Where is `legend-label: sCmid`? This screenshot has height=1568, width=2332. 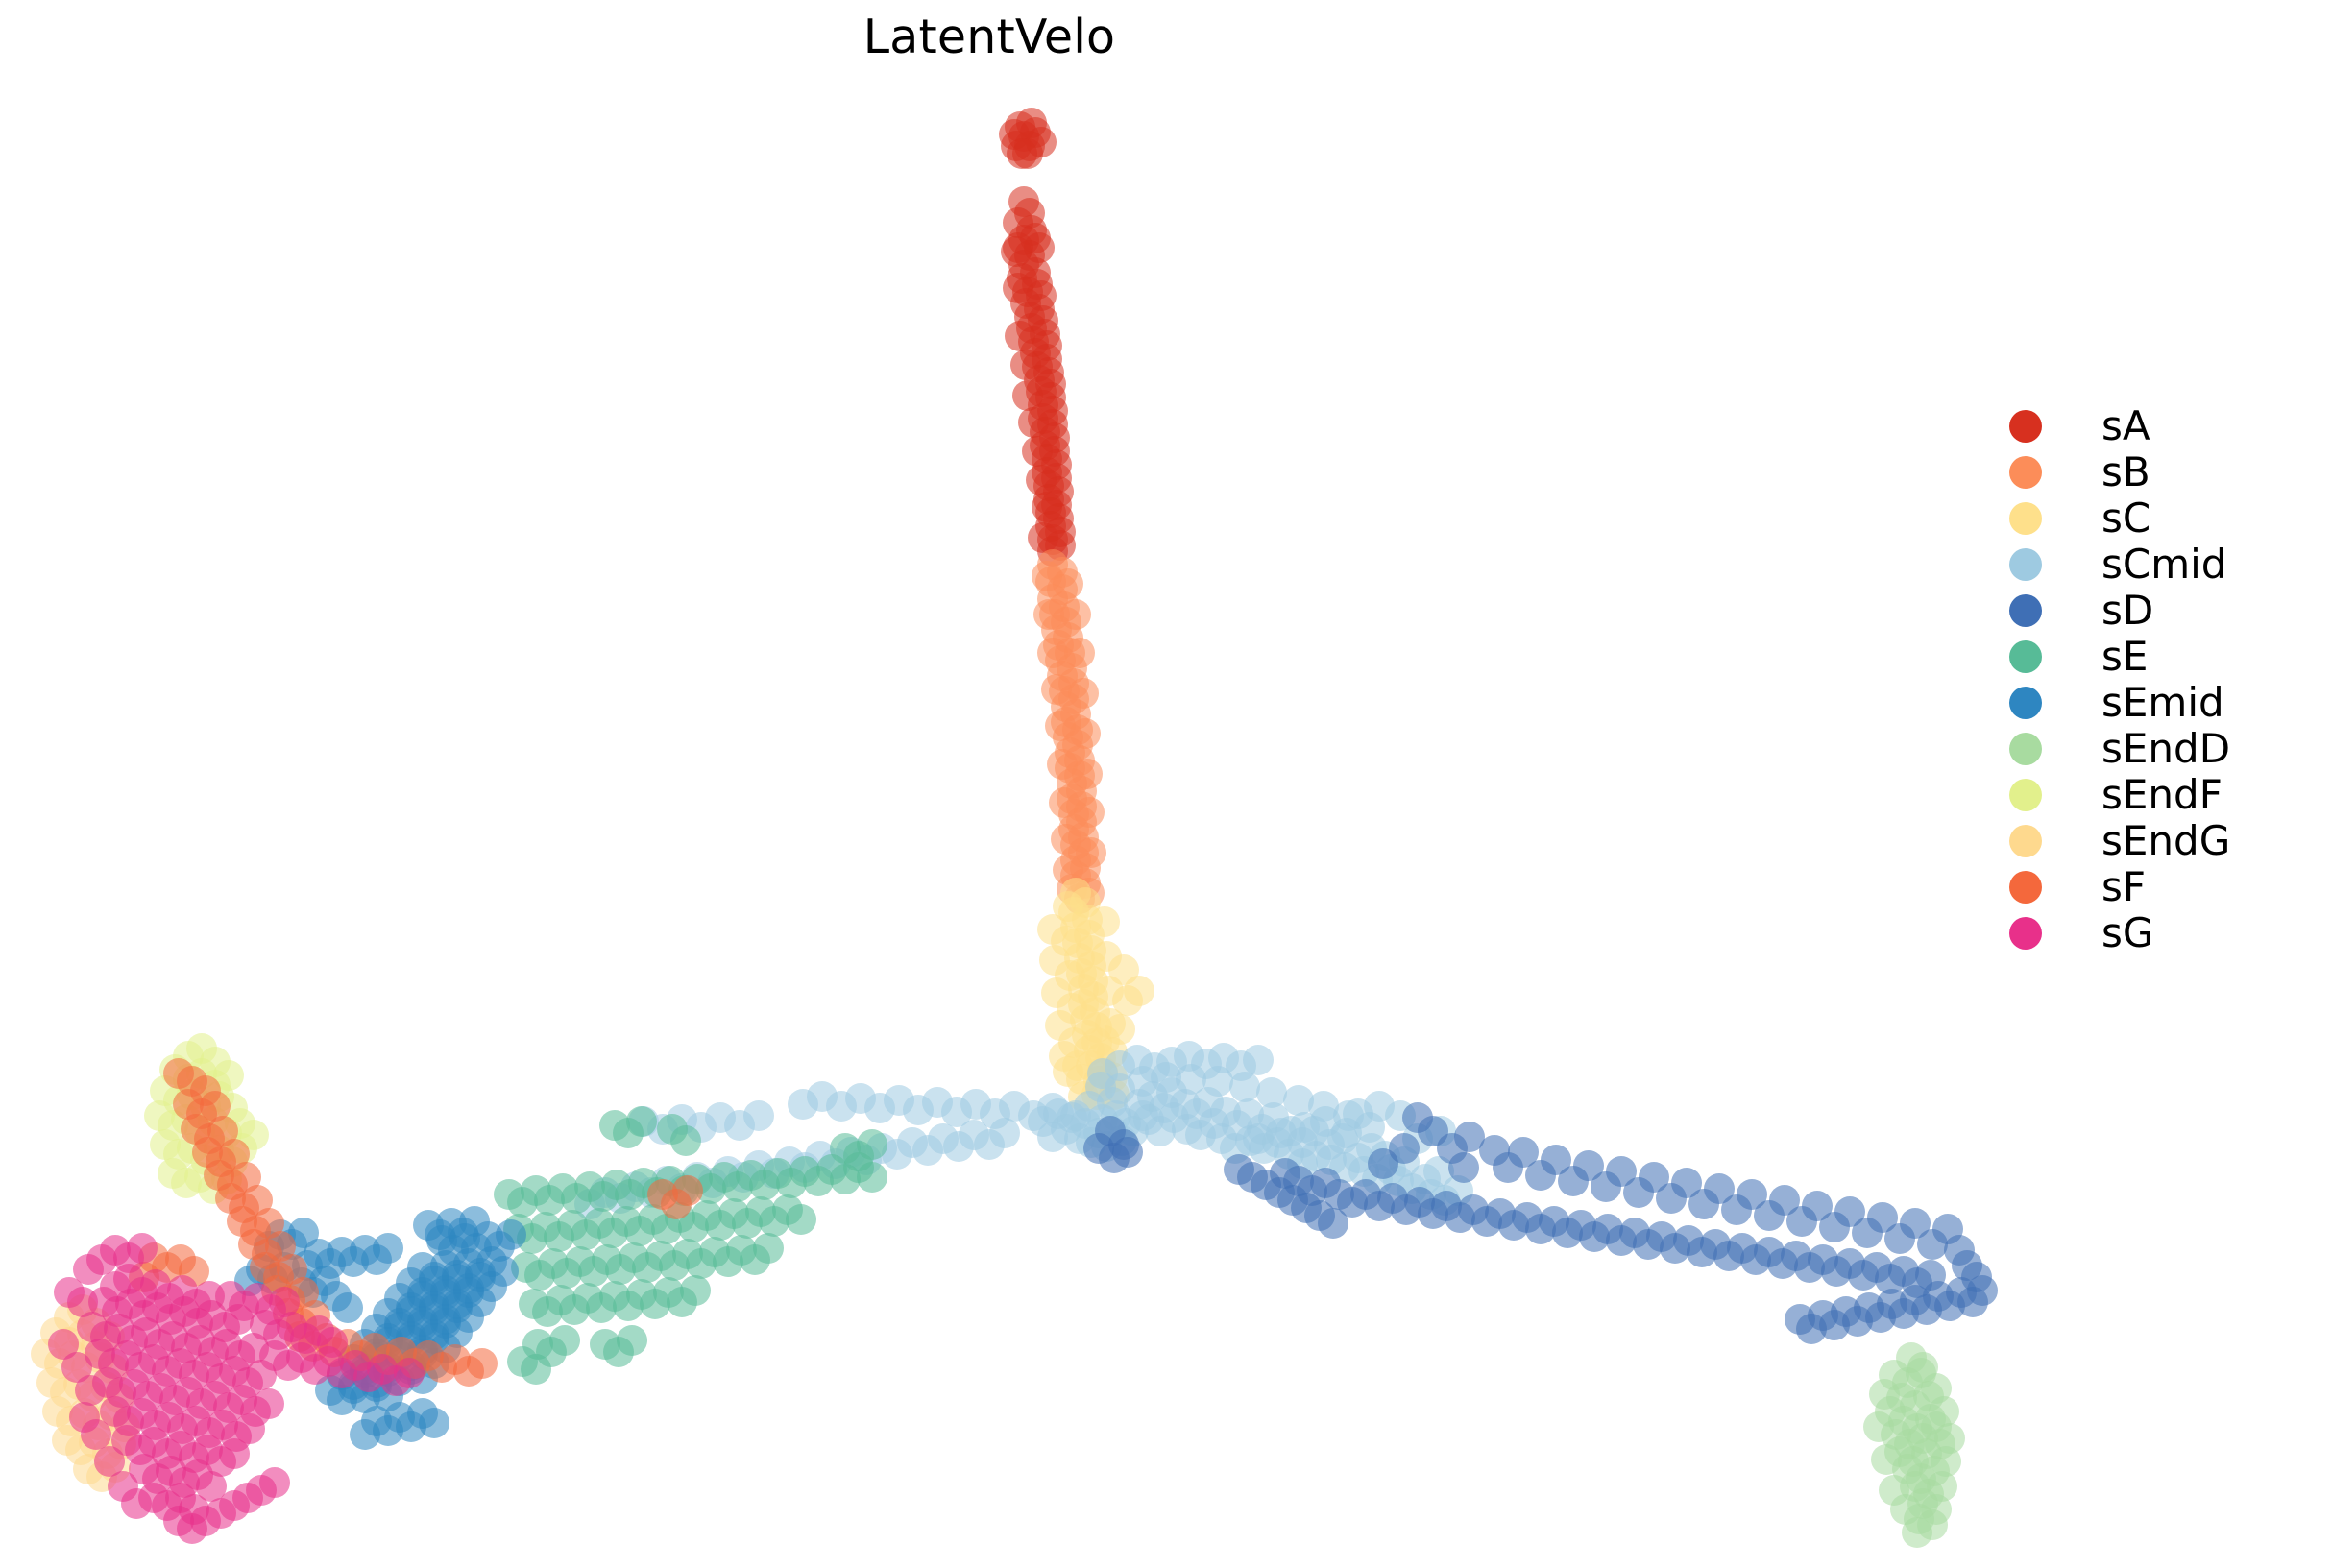
legend-label: sCmid is located at coordinates (2164, 564).